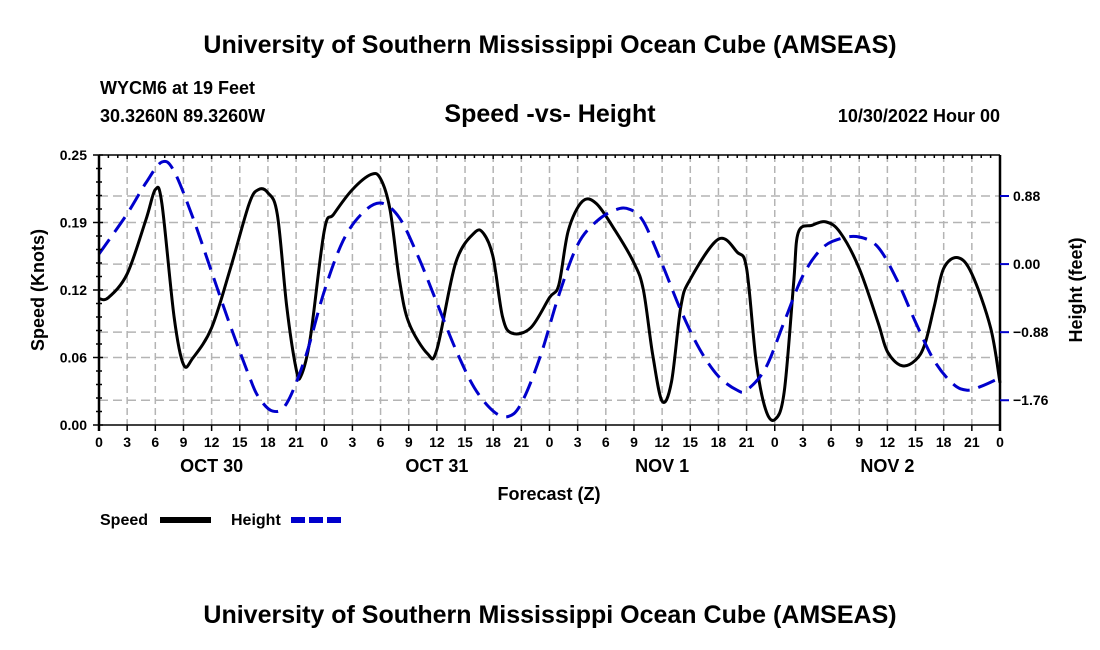  Describe the element at coordinates (73, 290) in the screenshot. I see `y-tick-label: 0.12` at that location.